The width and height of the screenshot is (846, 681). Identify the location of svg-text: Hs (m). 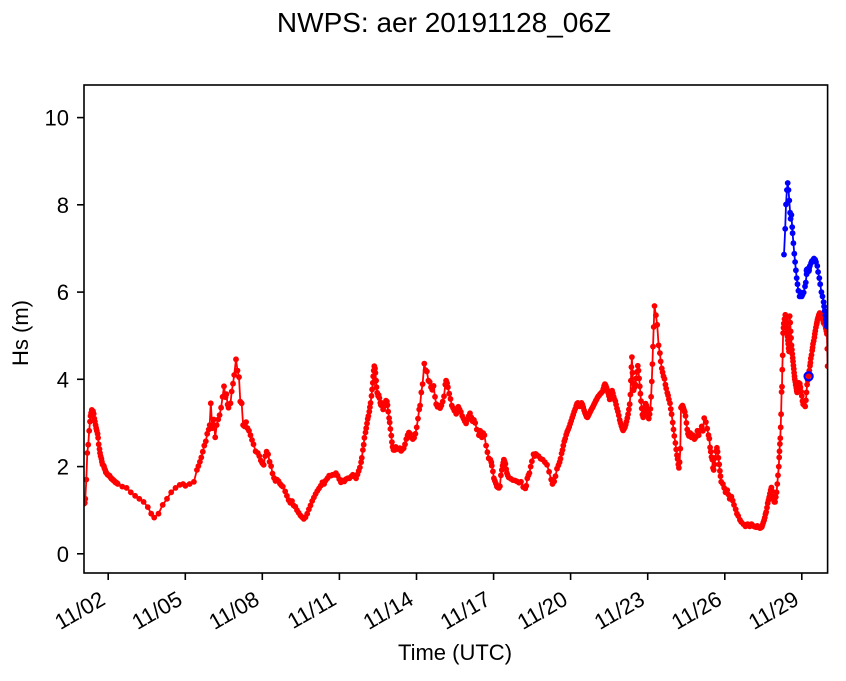
(20, 333).